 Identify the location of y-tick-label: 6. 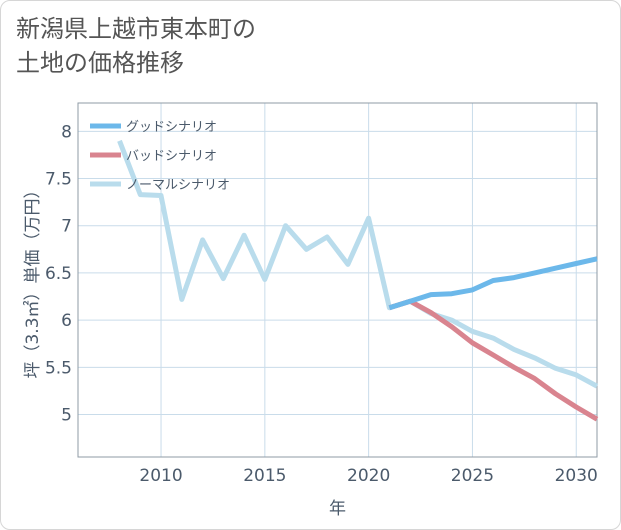
(66, 321).